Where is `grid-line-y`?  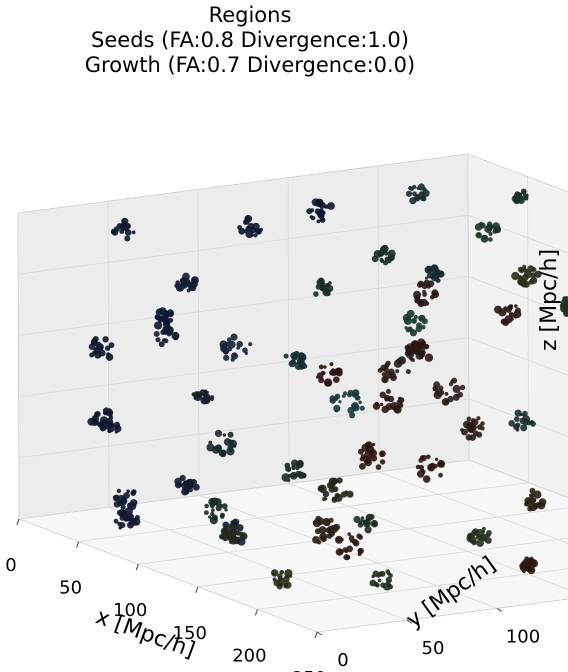
grid-line-y is located at coordinates (517, 325).